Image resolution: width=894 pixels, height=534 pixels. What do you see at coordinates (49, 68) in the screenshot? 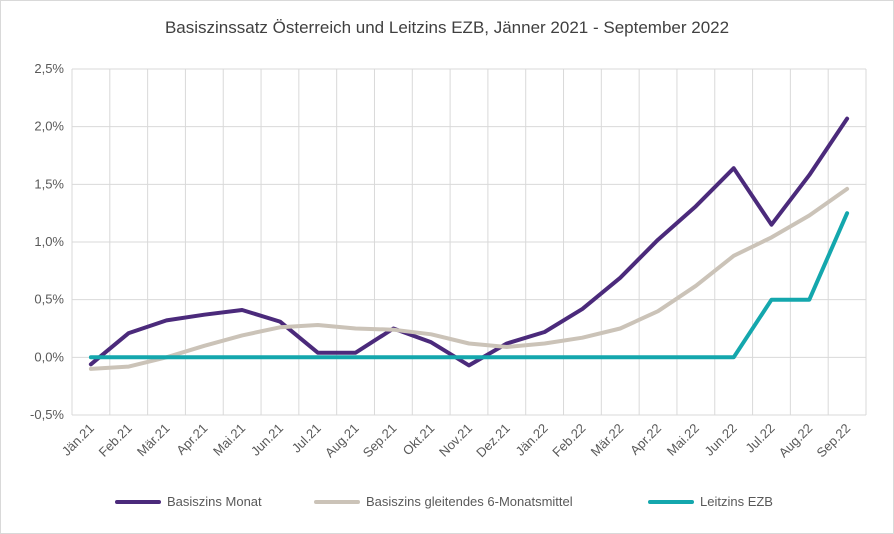
I see `y-tick-label: 2,5%` at bounding box center [49, 68].